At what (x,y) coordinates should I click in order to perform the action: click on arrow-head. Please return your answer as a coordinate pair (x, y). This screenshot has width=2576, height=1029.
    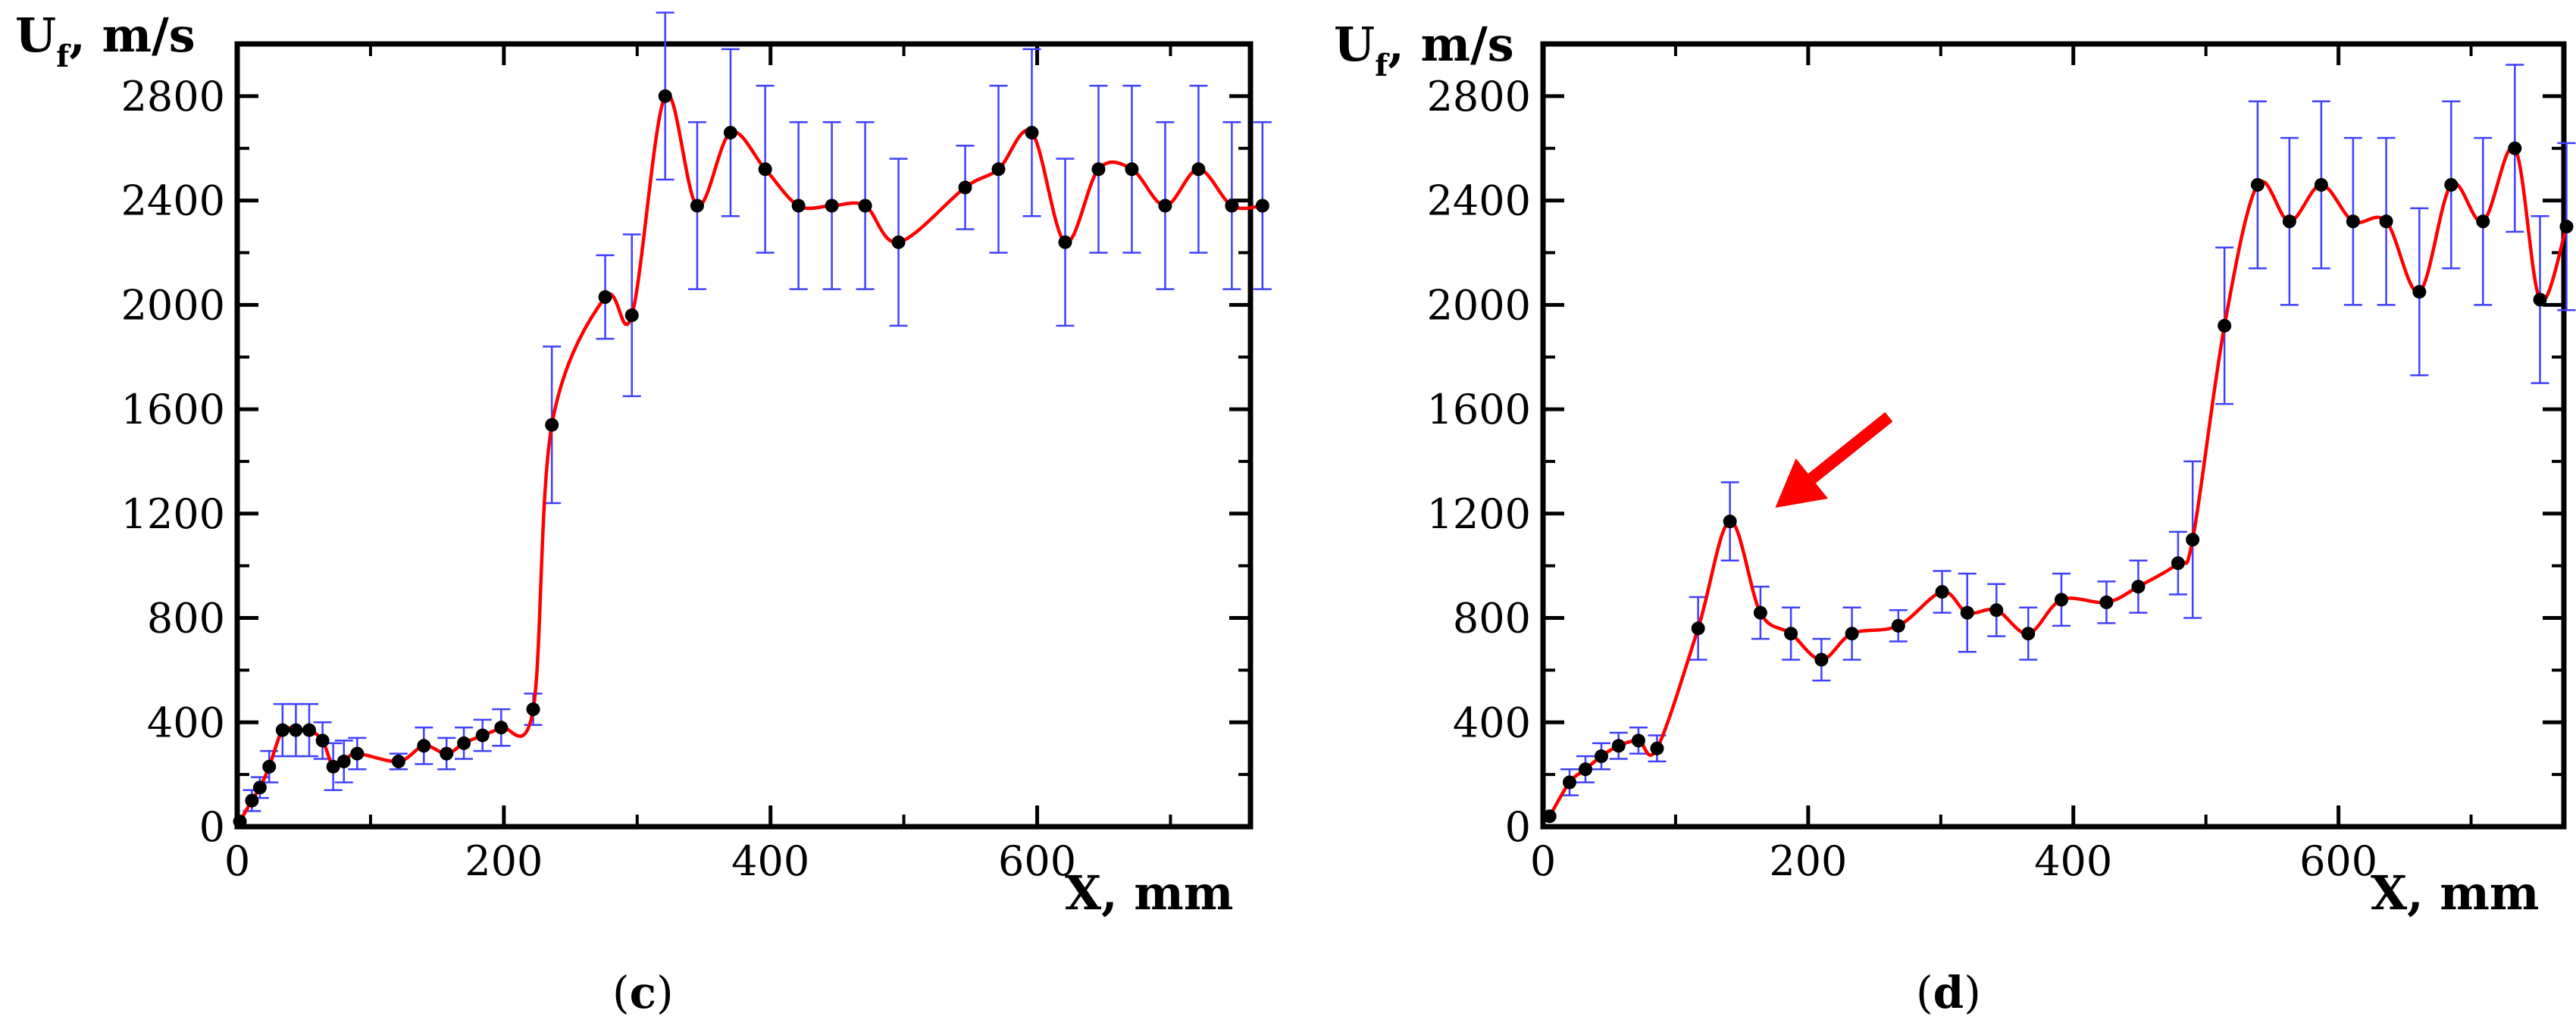
    Looking at the image, I should click on (1802, 483).